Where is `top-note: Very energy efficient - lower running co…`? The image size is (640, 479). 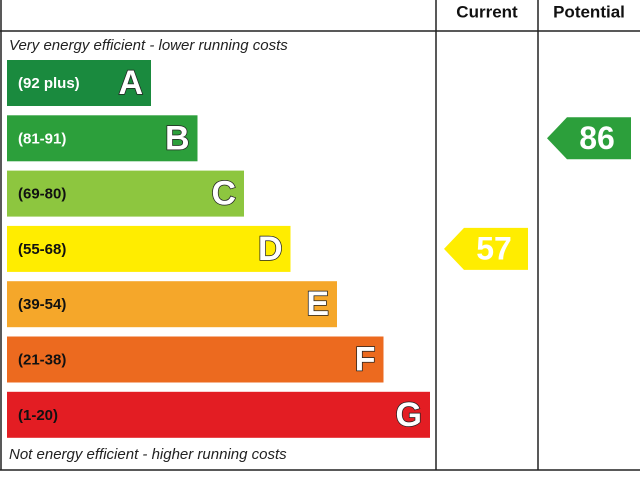
top-note: Very energy efficient - lower running co… is located at coordinates (148, 45).